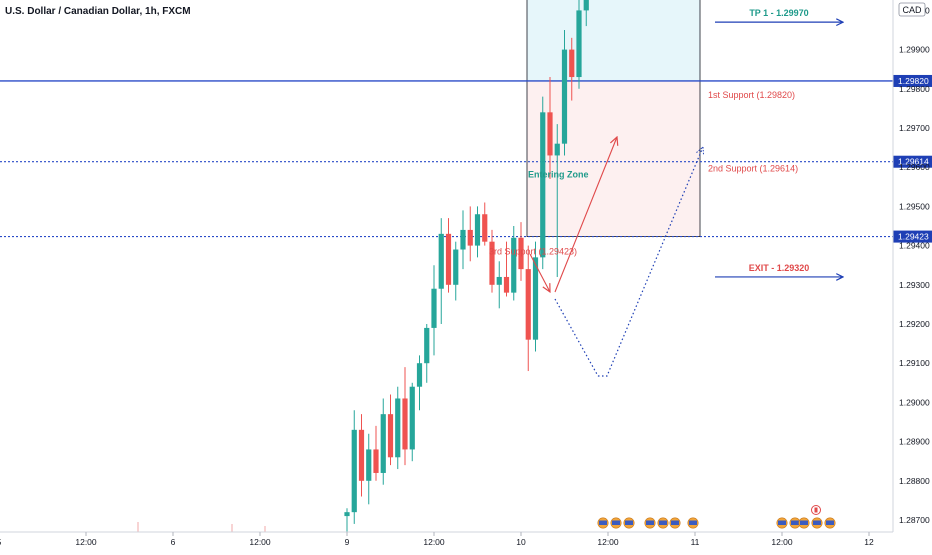 This screenshot has height=555, width=932. Describe the element at coordinates (778, 13) in the screenshot. I see `tp1-label: TP 1 - 1.29970` at that location.